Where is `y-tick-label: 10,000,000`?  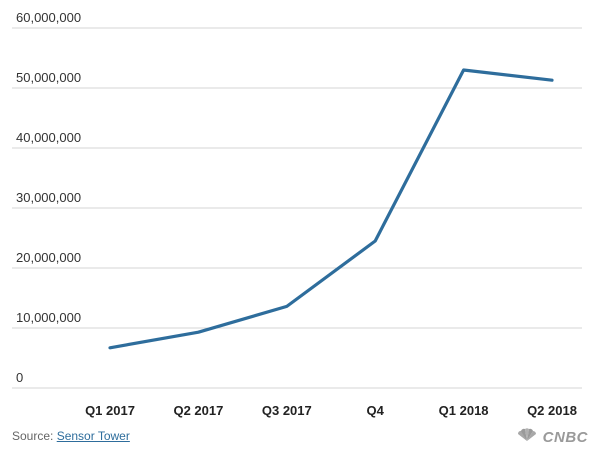
y-tick-label: 10,000,000 is located at coordinates (48, 317).